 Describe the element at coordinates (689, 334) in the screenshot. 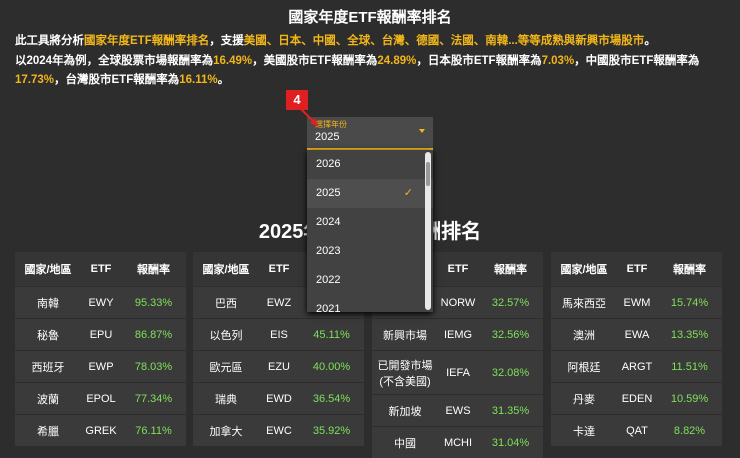

I see `table-cell: 13.35%` at that location.